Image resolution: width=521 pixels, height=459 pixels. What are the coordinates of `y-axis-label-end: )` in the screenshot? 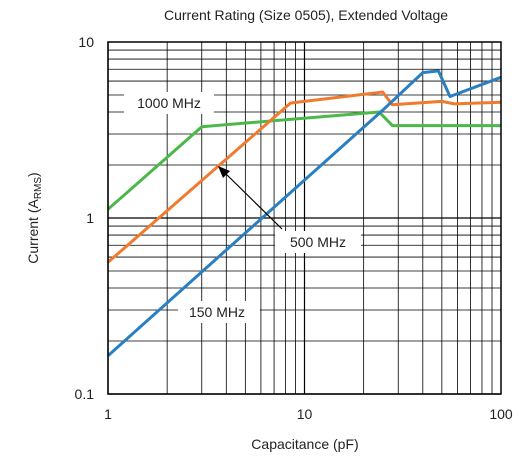 It's located at (33, 174).